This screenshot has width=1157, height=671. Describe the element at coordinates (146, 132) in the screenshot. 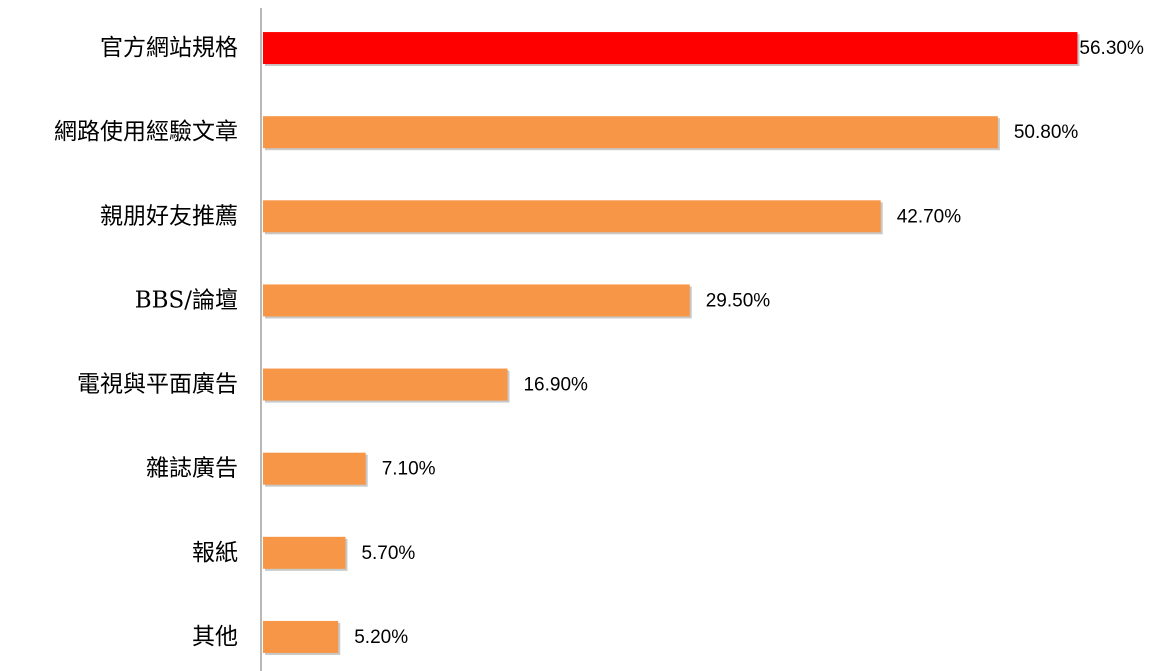

I see `category-label: 網路使用經驗文章` at that location.